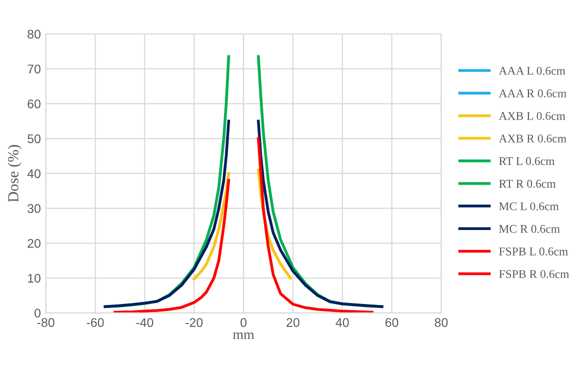  I want to click on legend-label: RT R 0.6cm, so click(527, 184).